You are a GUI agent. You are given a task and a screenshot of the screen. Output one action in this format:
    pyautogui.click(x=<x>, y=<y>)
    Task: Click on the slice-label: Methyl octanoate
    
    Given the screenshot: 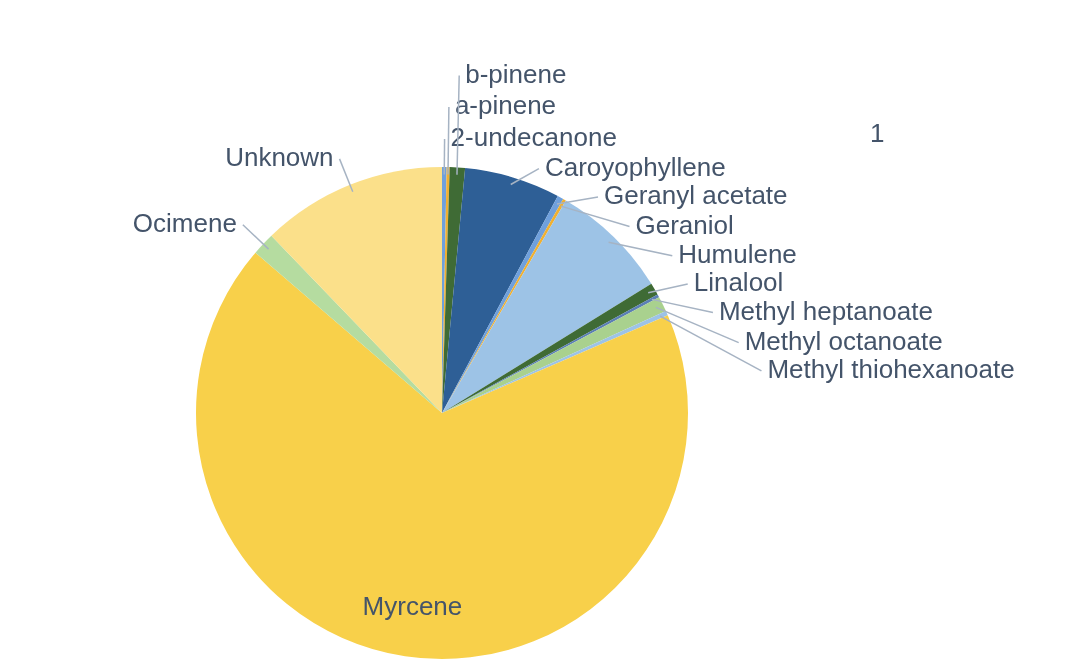 What is the action you would take?
    pyautogui.click(x=843, y=340)
    